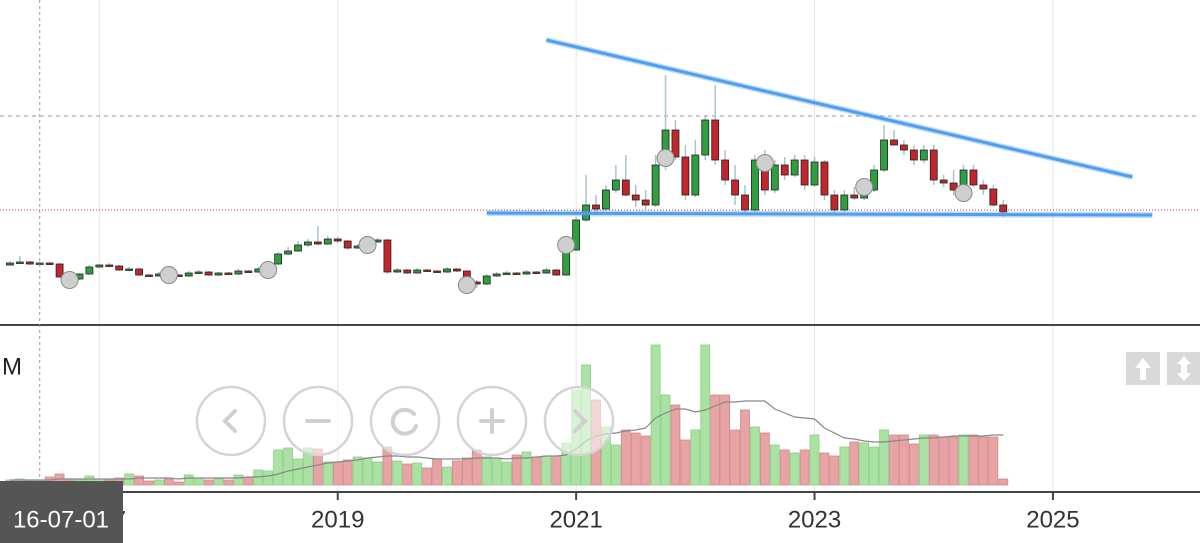 The height and width of the screenshot is (543, 1200). I want to click on scroll-left-button, so click(231, 421).